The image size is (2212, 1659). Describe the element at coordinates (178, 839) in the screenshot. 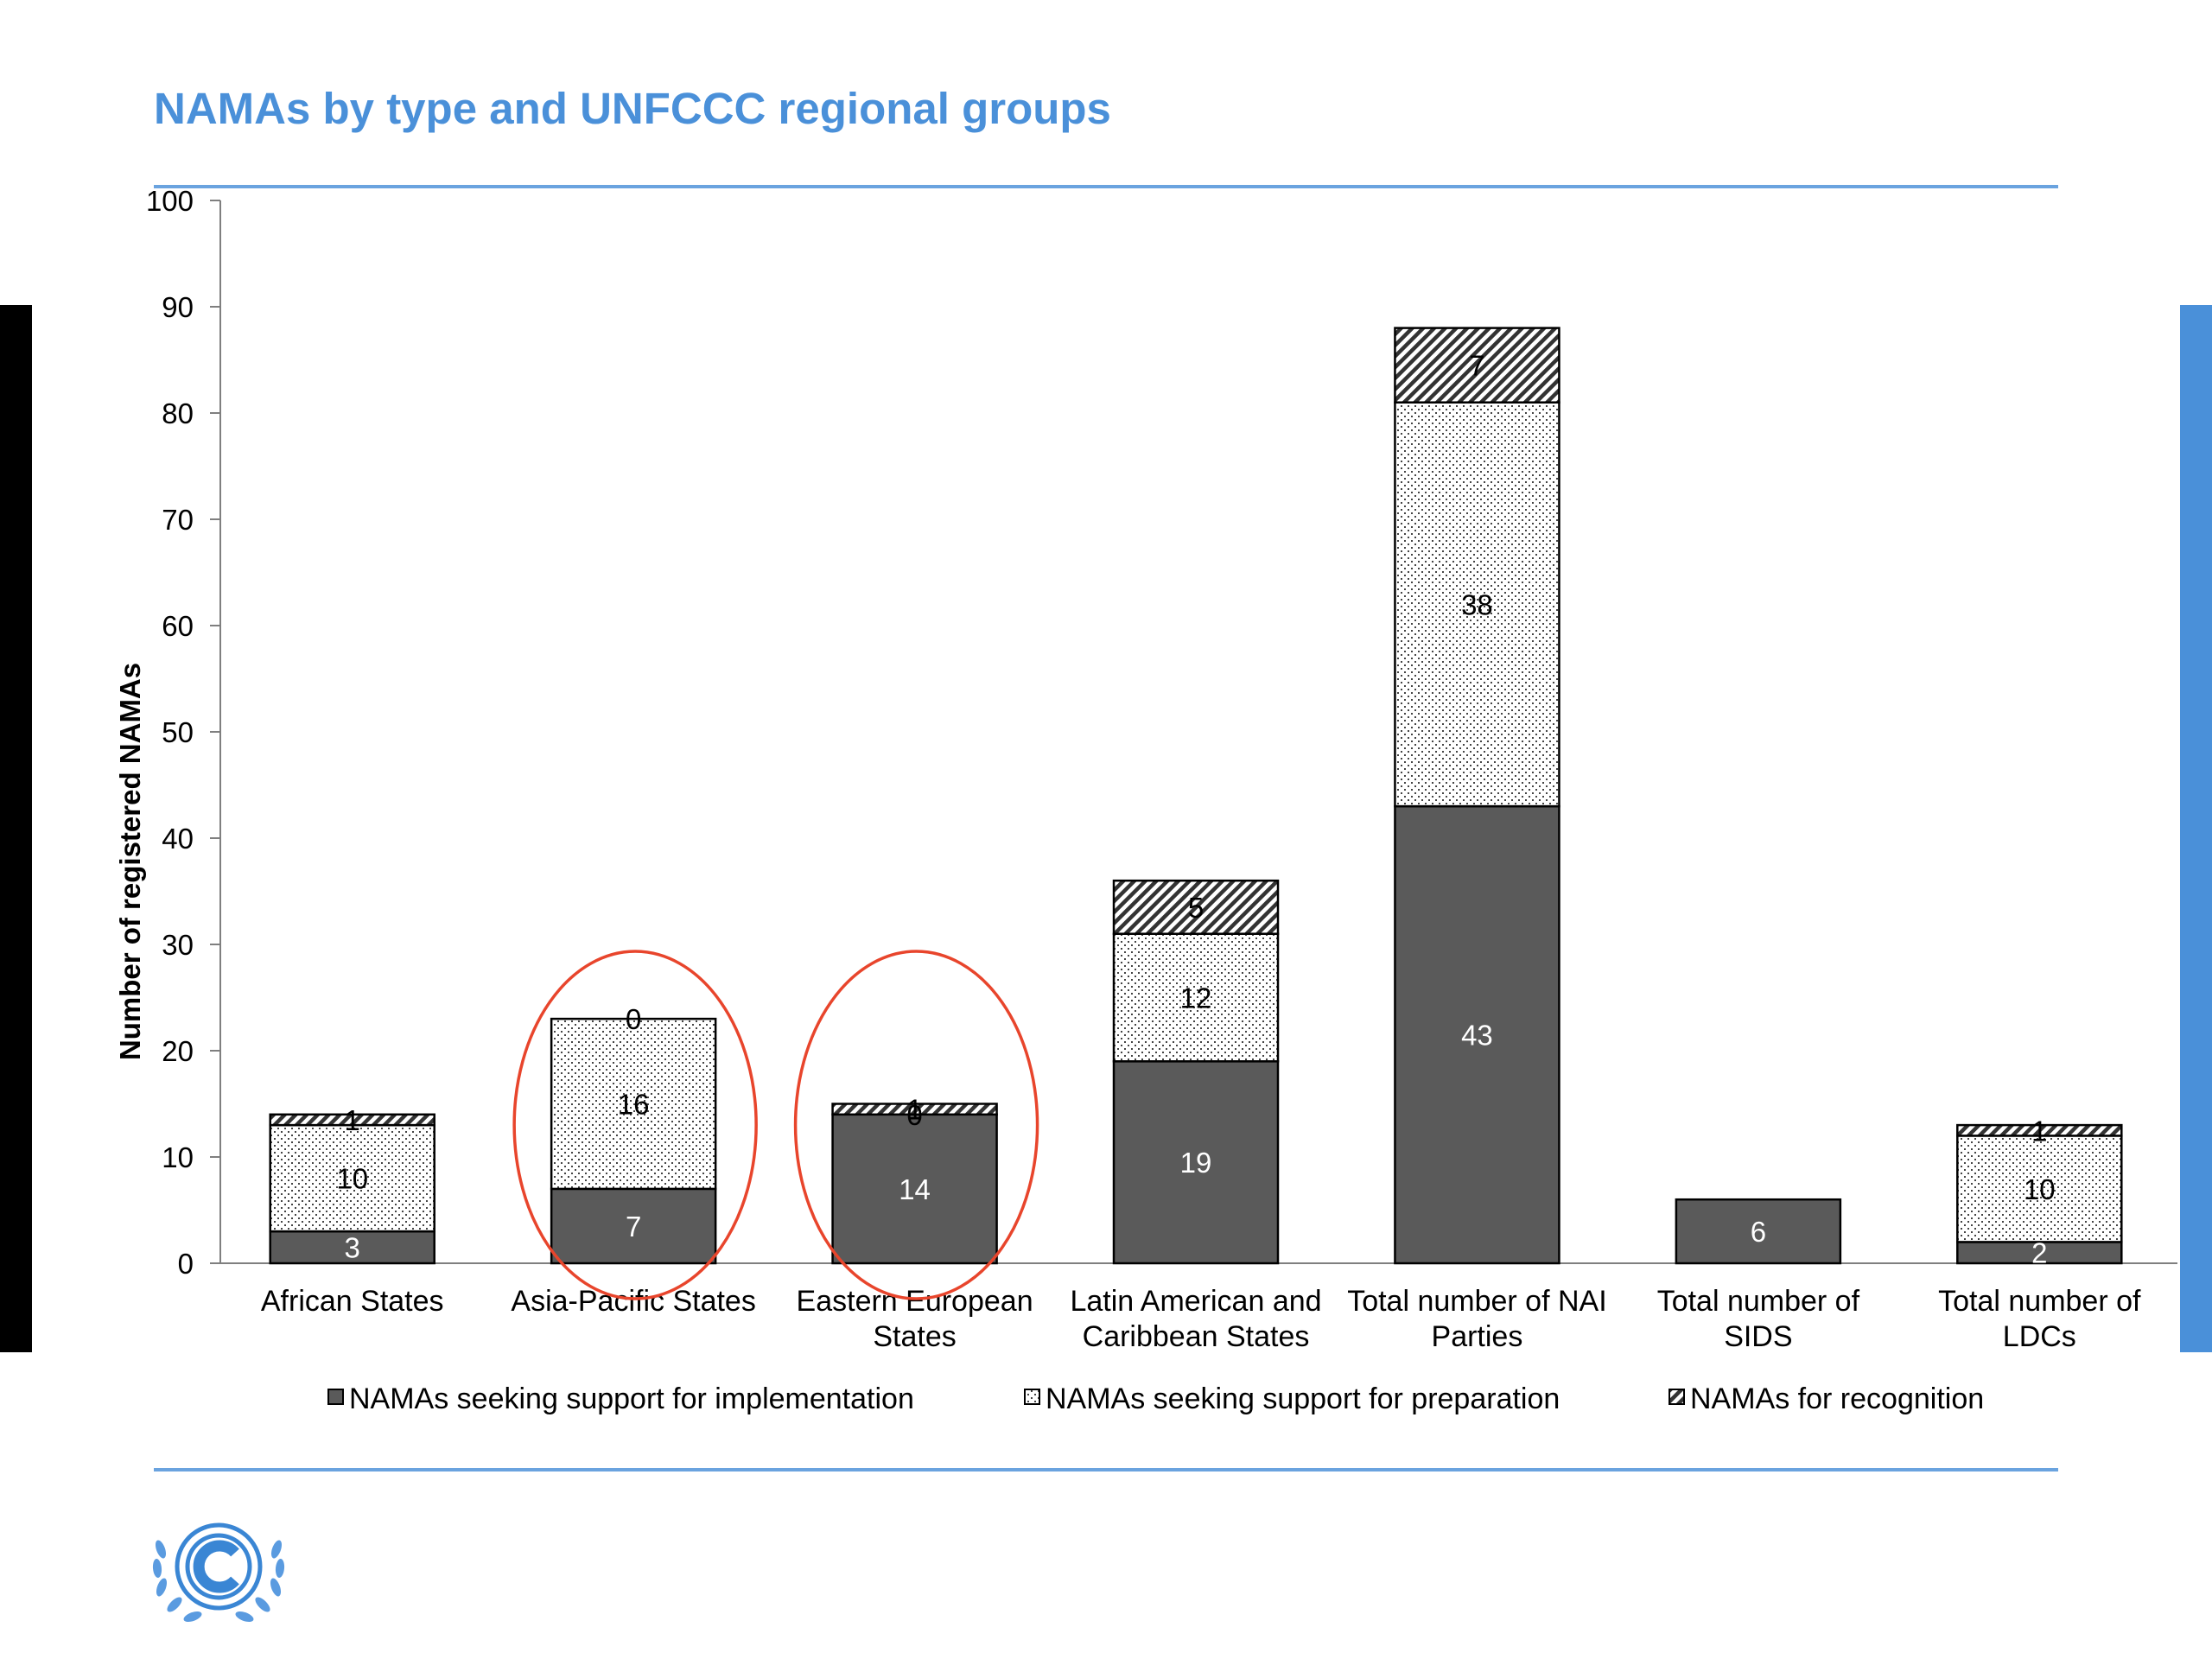

I see `y-tick-label: 40` at that location.